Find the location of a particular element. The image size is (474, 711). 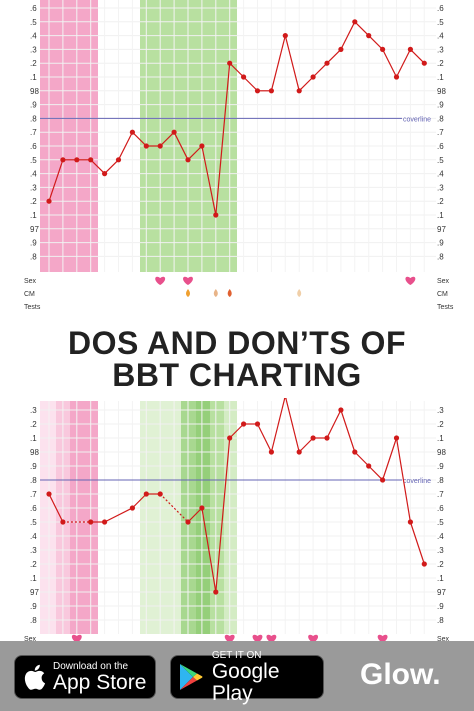

row-label-left: Sex is located at coordinates (30, 281).